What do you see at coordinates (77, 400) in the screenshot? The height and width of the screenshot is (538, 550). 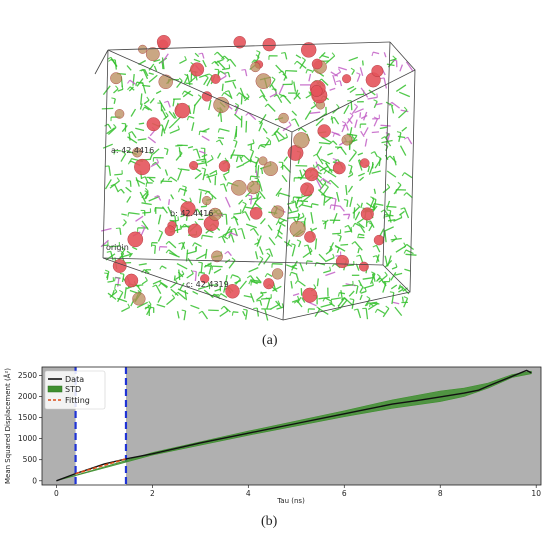 I see `legend-label-fitting: Fitting` at bounding box center [77, 400].